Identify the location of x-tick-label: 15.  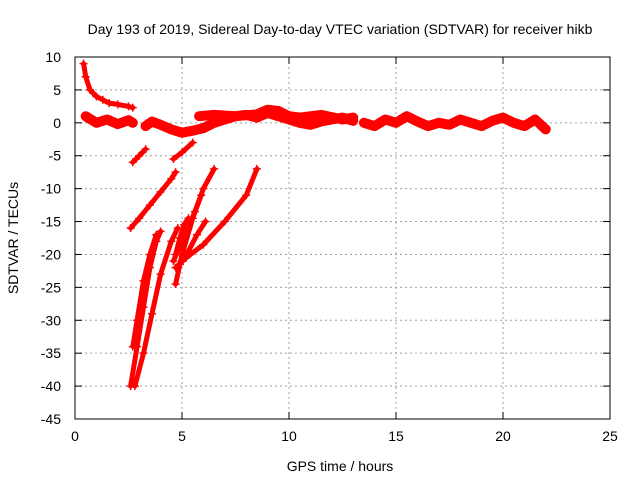
(396, 436).